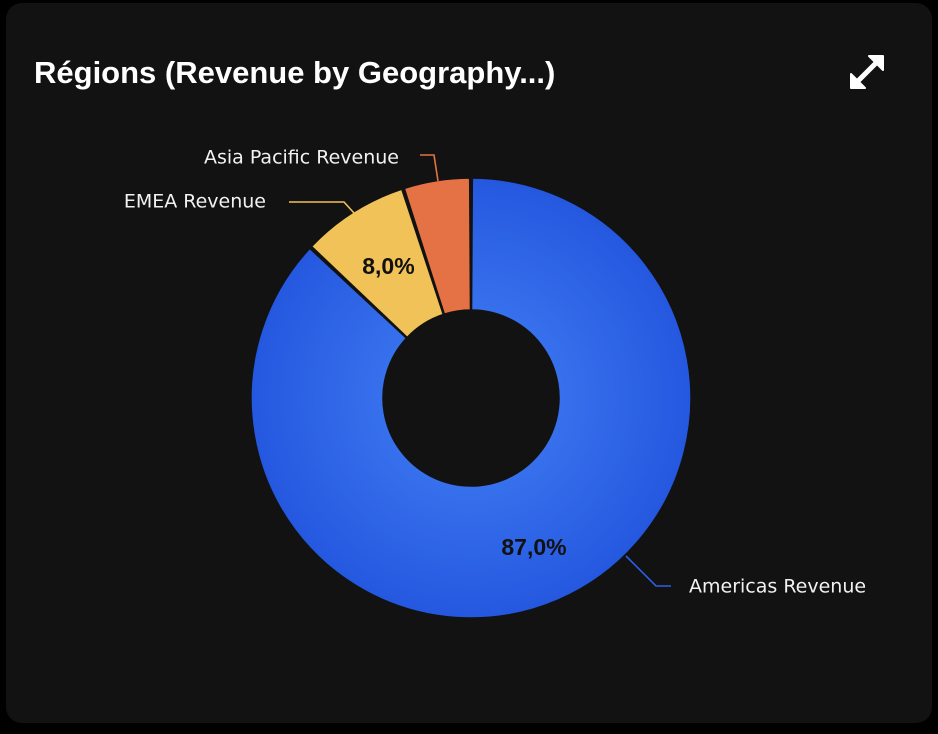 The height and width of the screenshot is (734, 938). I want to click on value-label-americas-revenue: 87,0%, so click(533, 547).